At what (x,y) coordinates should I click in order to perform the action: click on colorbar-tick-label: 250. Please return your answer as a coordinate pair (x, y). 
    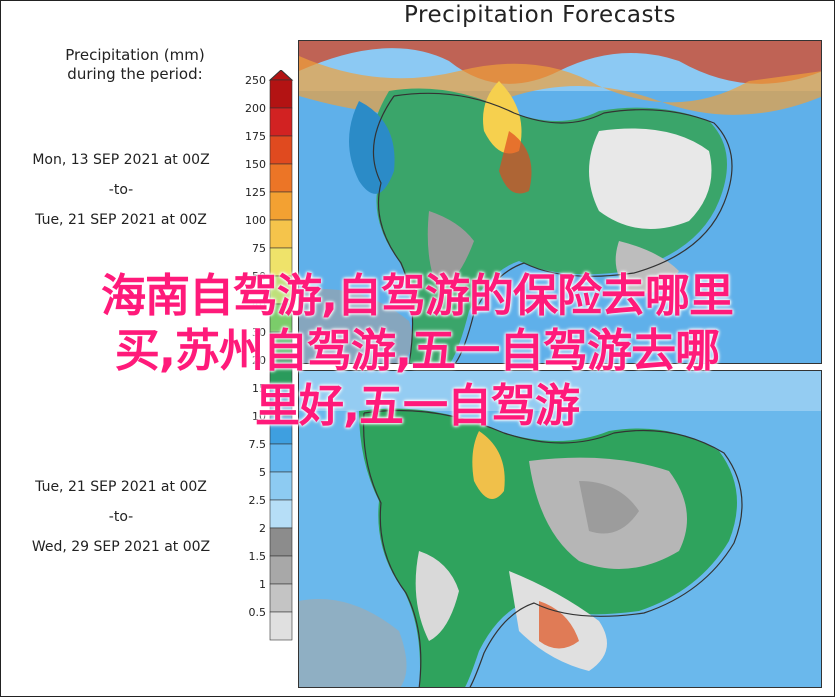
    Looking at the image, I should click on (255, 80).